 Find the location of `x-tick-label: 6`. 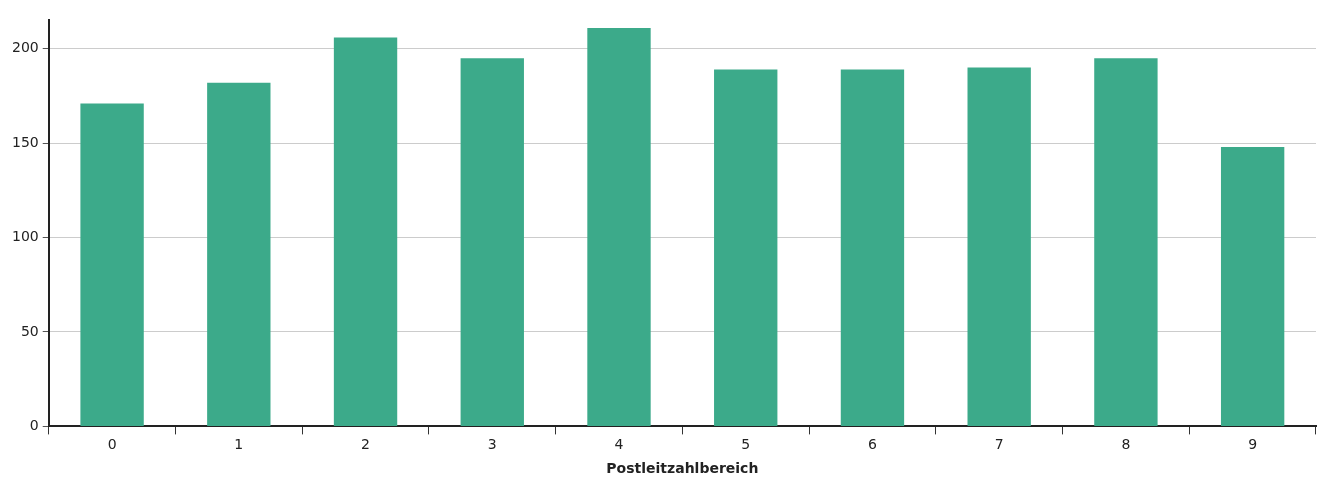

x-tick-label: 6 is located at coordinates (872, 444).